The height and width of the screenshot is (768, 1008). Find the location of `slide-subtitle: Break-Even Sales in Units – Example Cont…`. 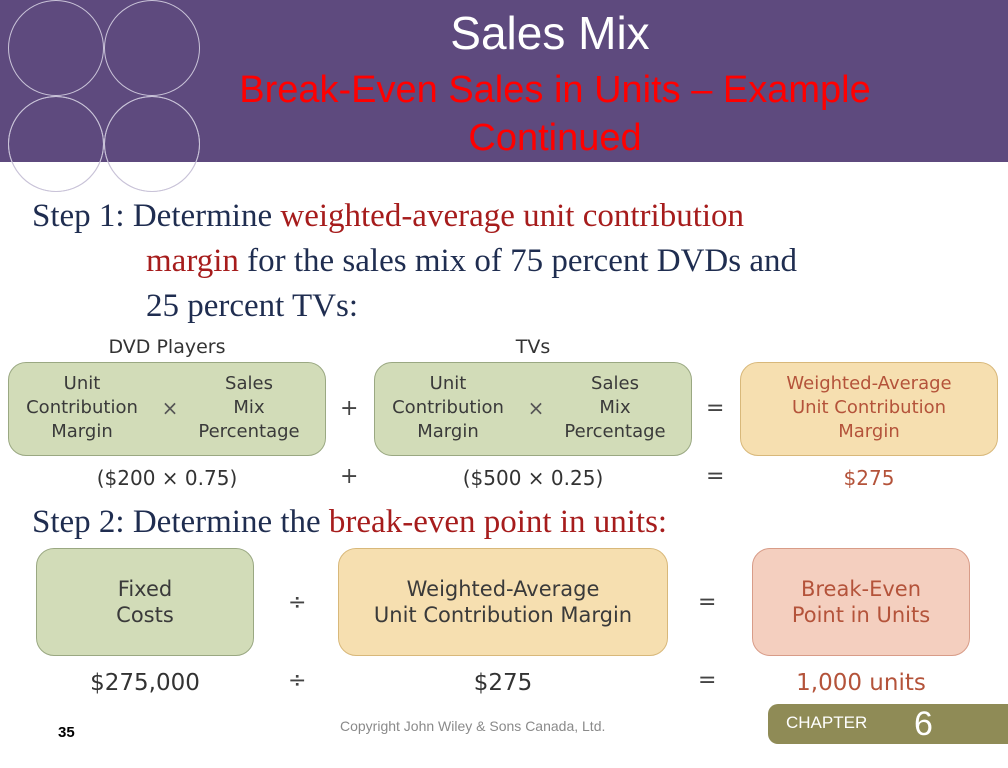

slide-subtitle: Break-Even Sales in Units – Example Cont… is located at coordinates (555, 114).